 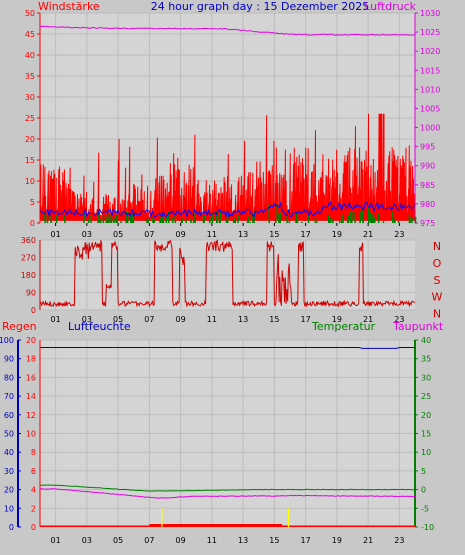 I want to click on compass-label: N, so click(x=437, y=314).